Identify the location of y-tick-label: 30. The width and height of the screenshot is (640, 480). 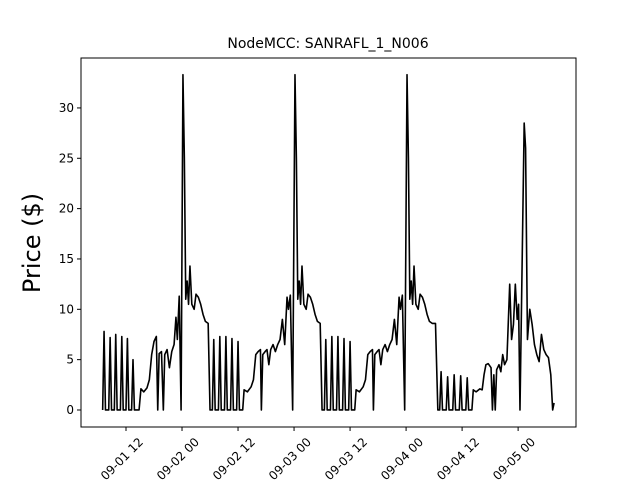
(66, 108).